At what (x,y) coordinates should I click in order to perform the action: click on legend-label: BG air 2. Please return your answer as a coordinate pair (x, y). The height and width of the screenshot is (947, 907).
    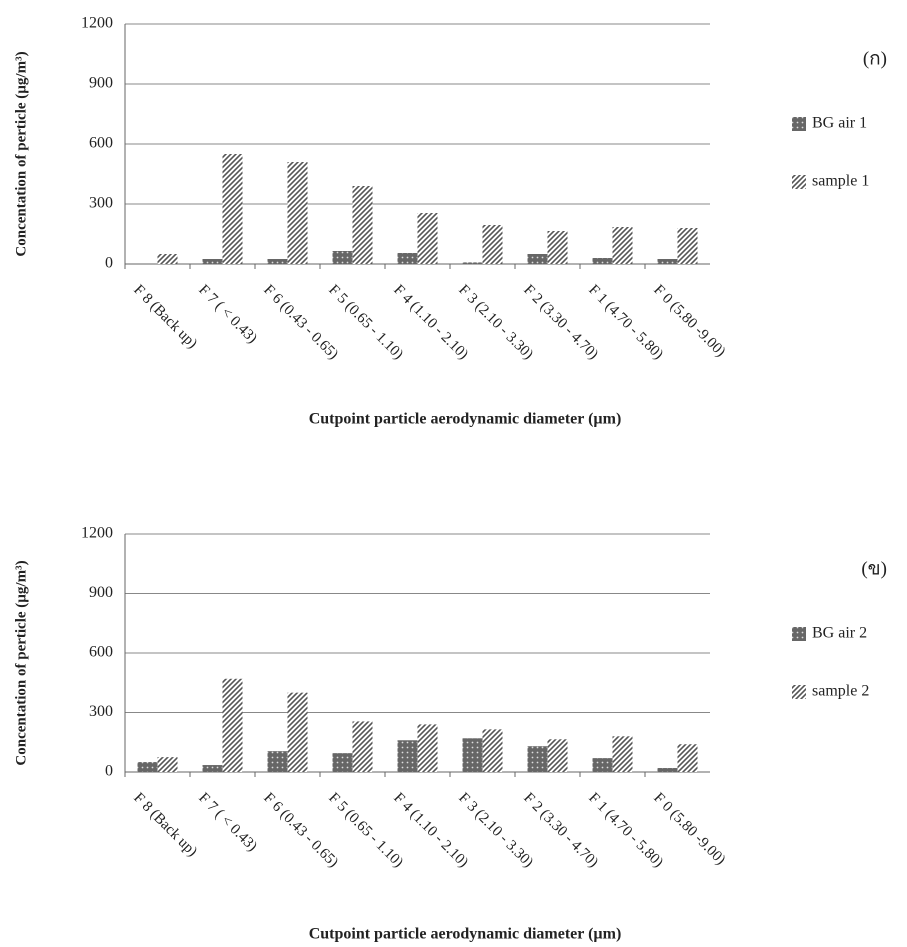
    Looking at the image, I should click on (839, 633).